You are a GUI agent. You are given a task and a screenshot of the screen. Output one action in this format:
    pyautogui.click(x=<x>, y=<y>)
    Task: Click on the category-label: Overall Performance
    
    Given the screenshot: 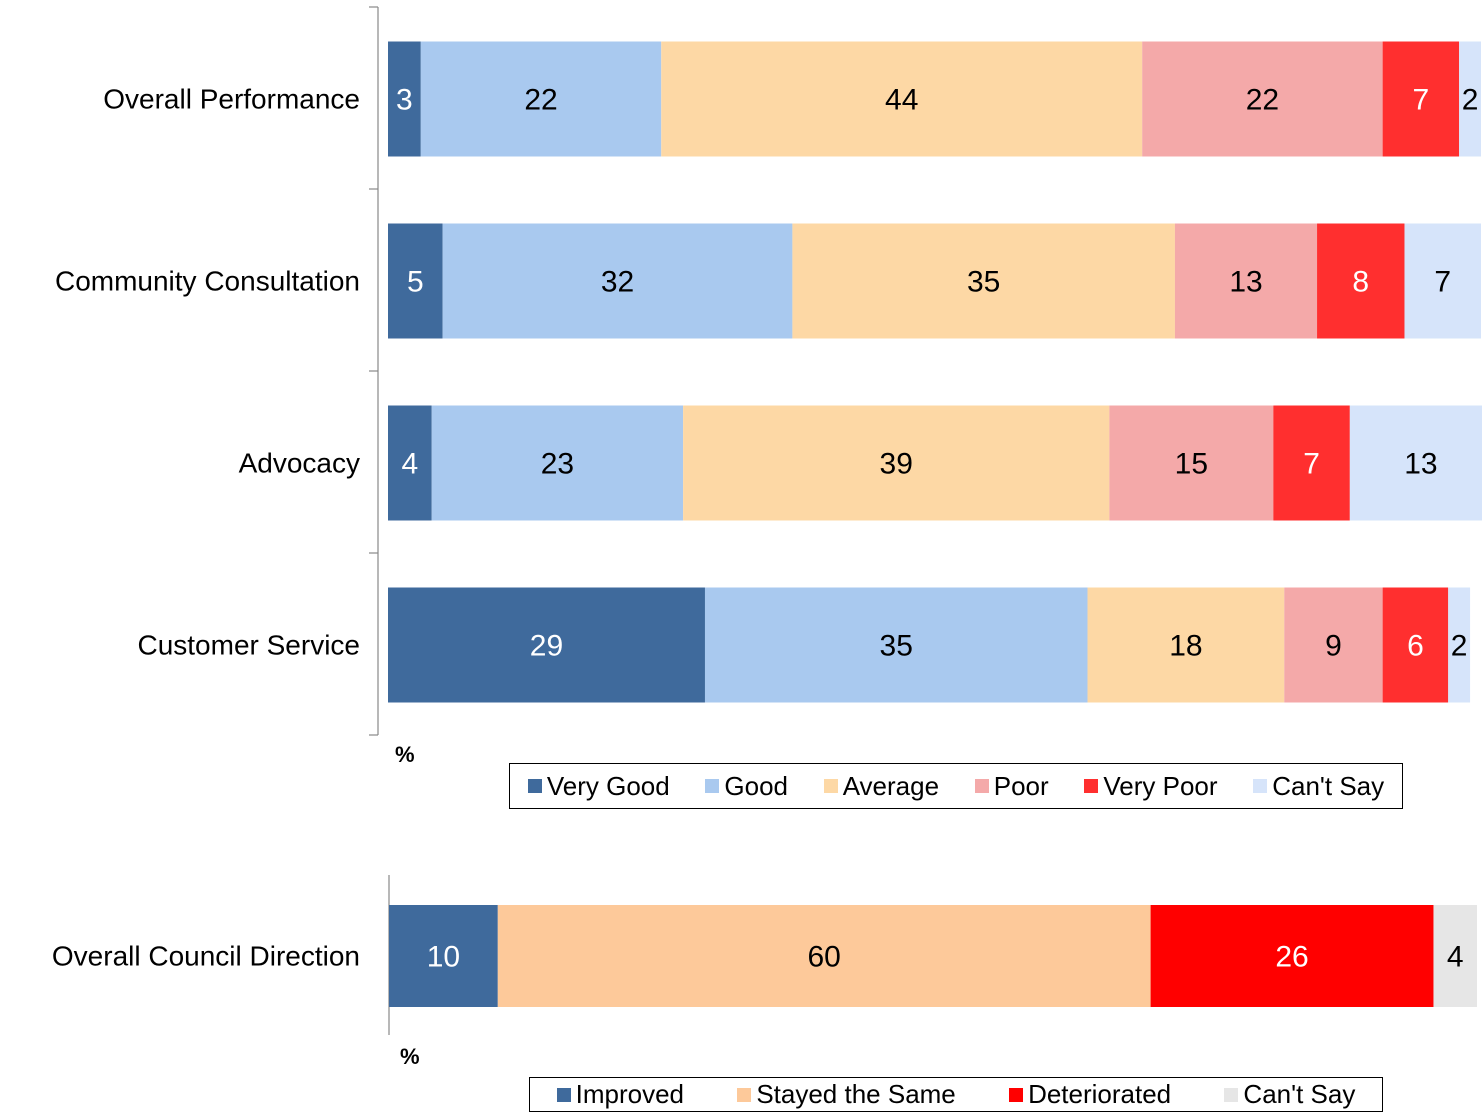 What is the action you would take?
    pyautogui.click(x=231, y=99)
    